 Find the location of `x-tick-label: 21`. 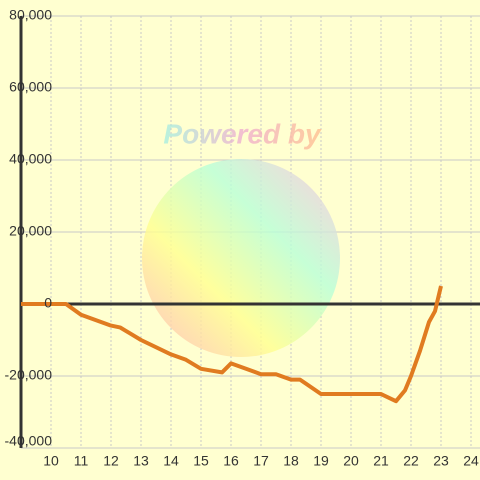

x-tick-label: 21 is located at coordinates (381, 461).